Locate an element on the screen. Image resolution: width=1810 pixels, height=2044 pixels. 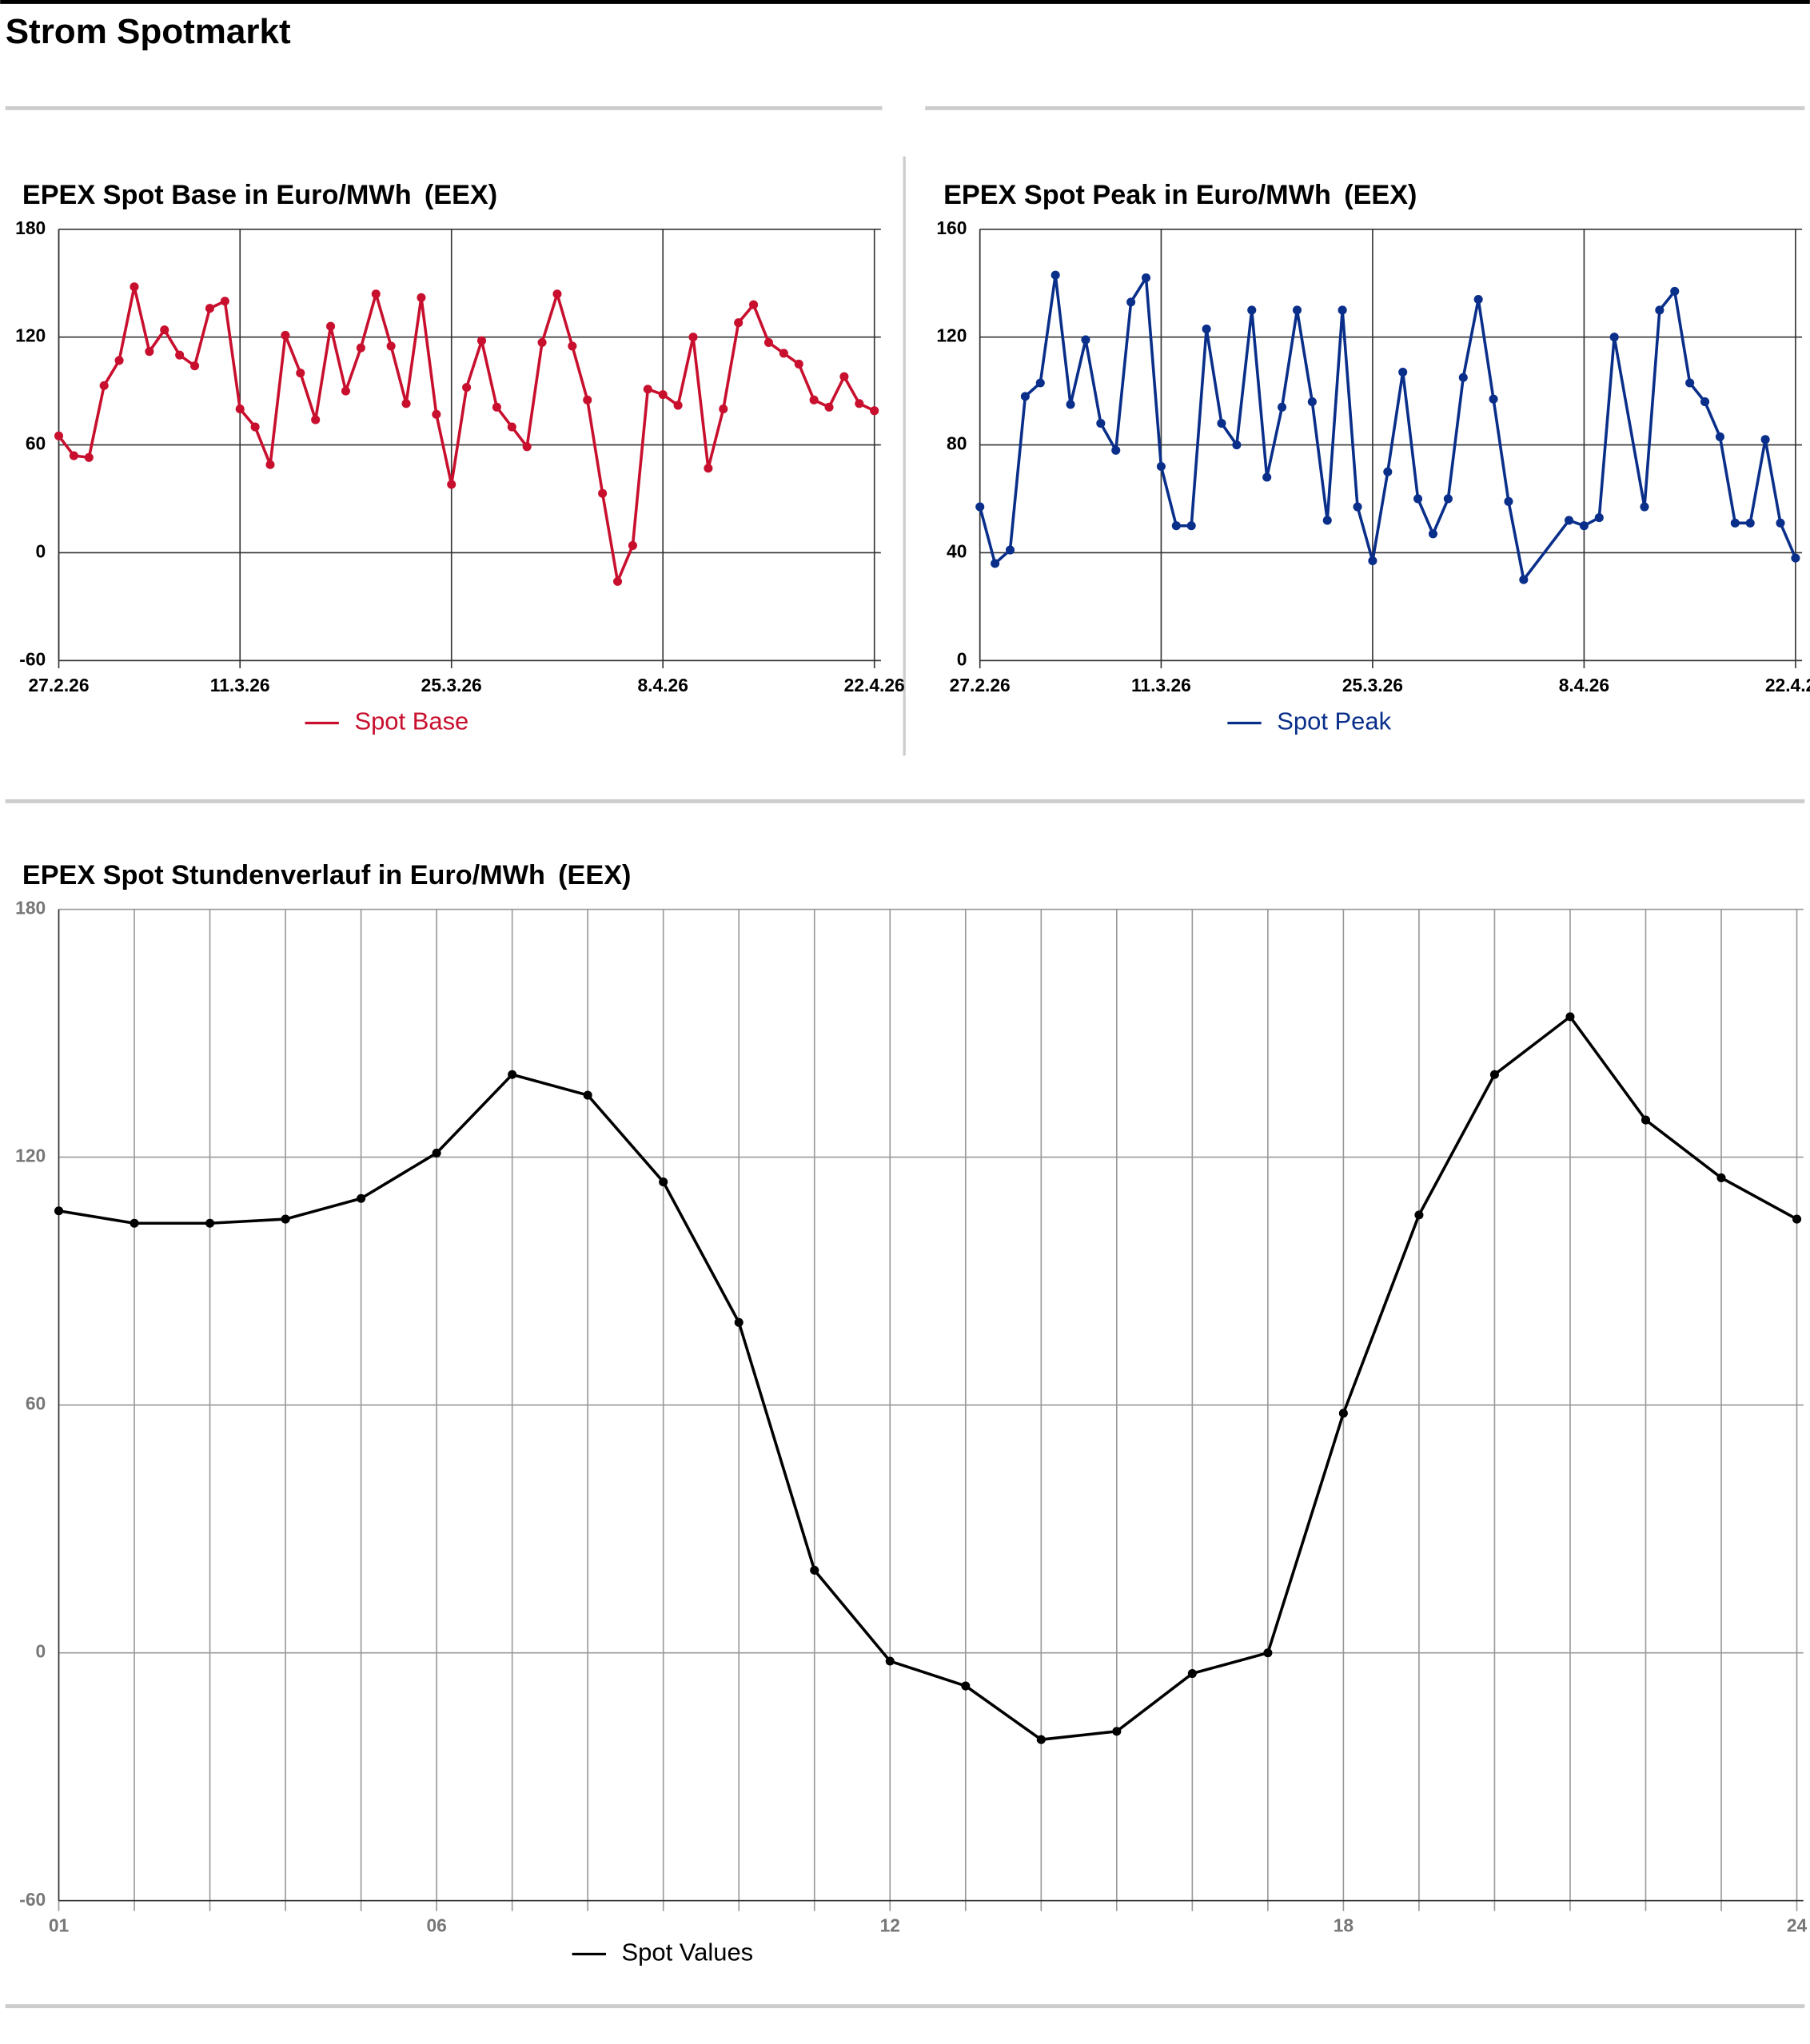
chart-title: EPEX Spot Peak in Euro/MWh (EEX) is located at coordinates (1180, 195).